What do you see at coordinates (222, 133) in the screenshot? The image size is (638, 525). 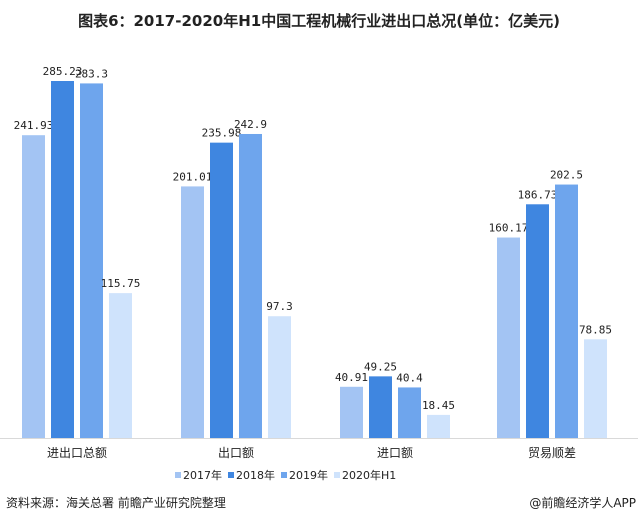 I see `data-label: 235.98` at bounding box center [222, 133].